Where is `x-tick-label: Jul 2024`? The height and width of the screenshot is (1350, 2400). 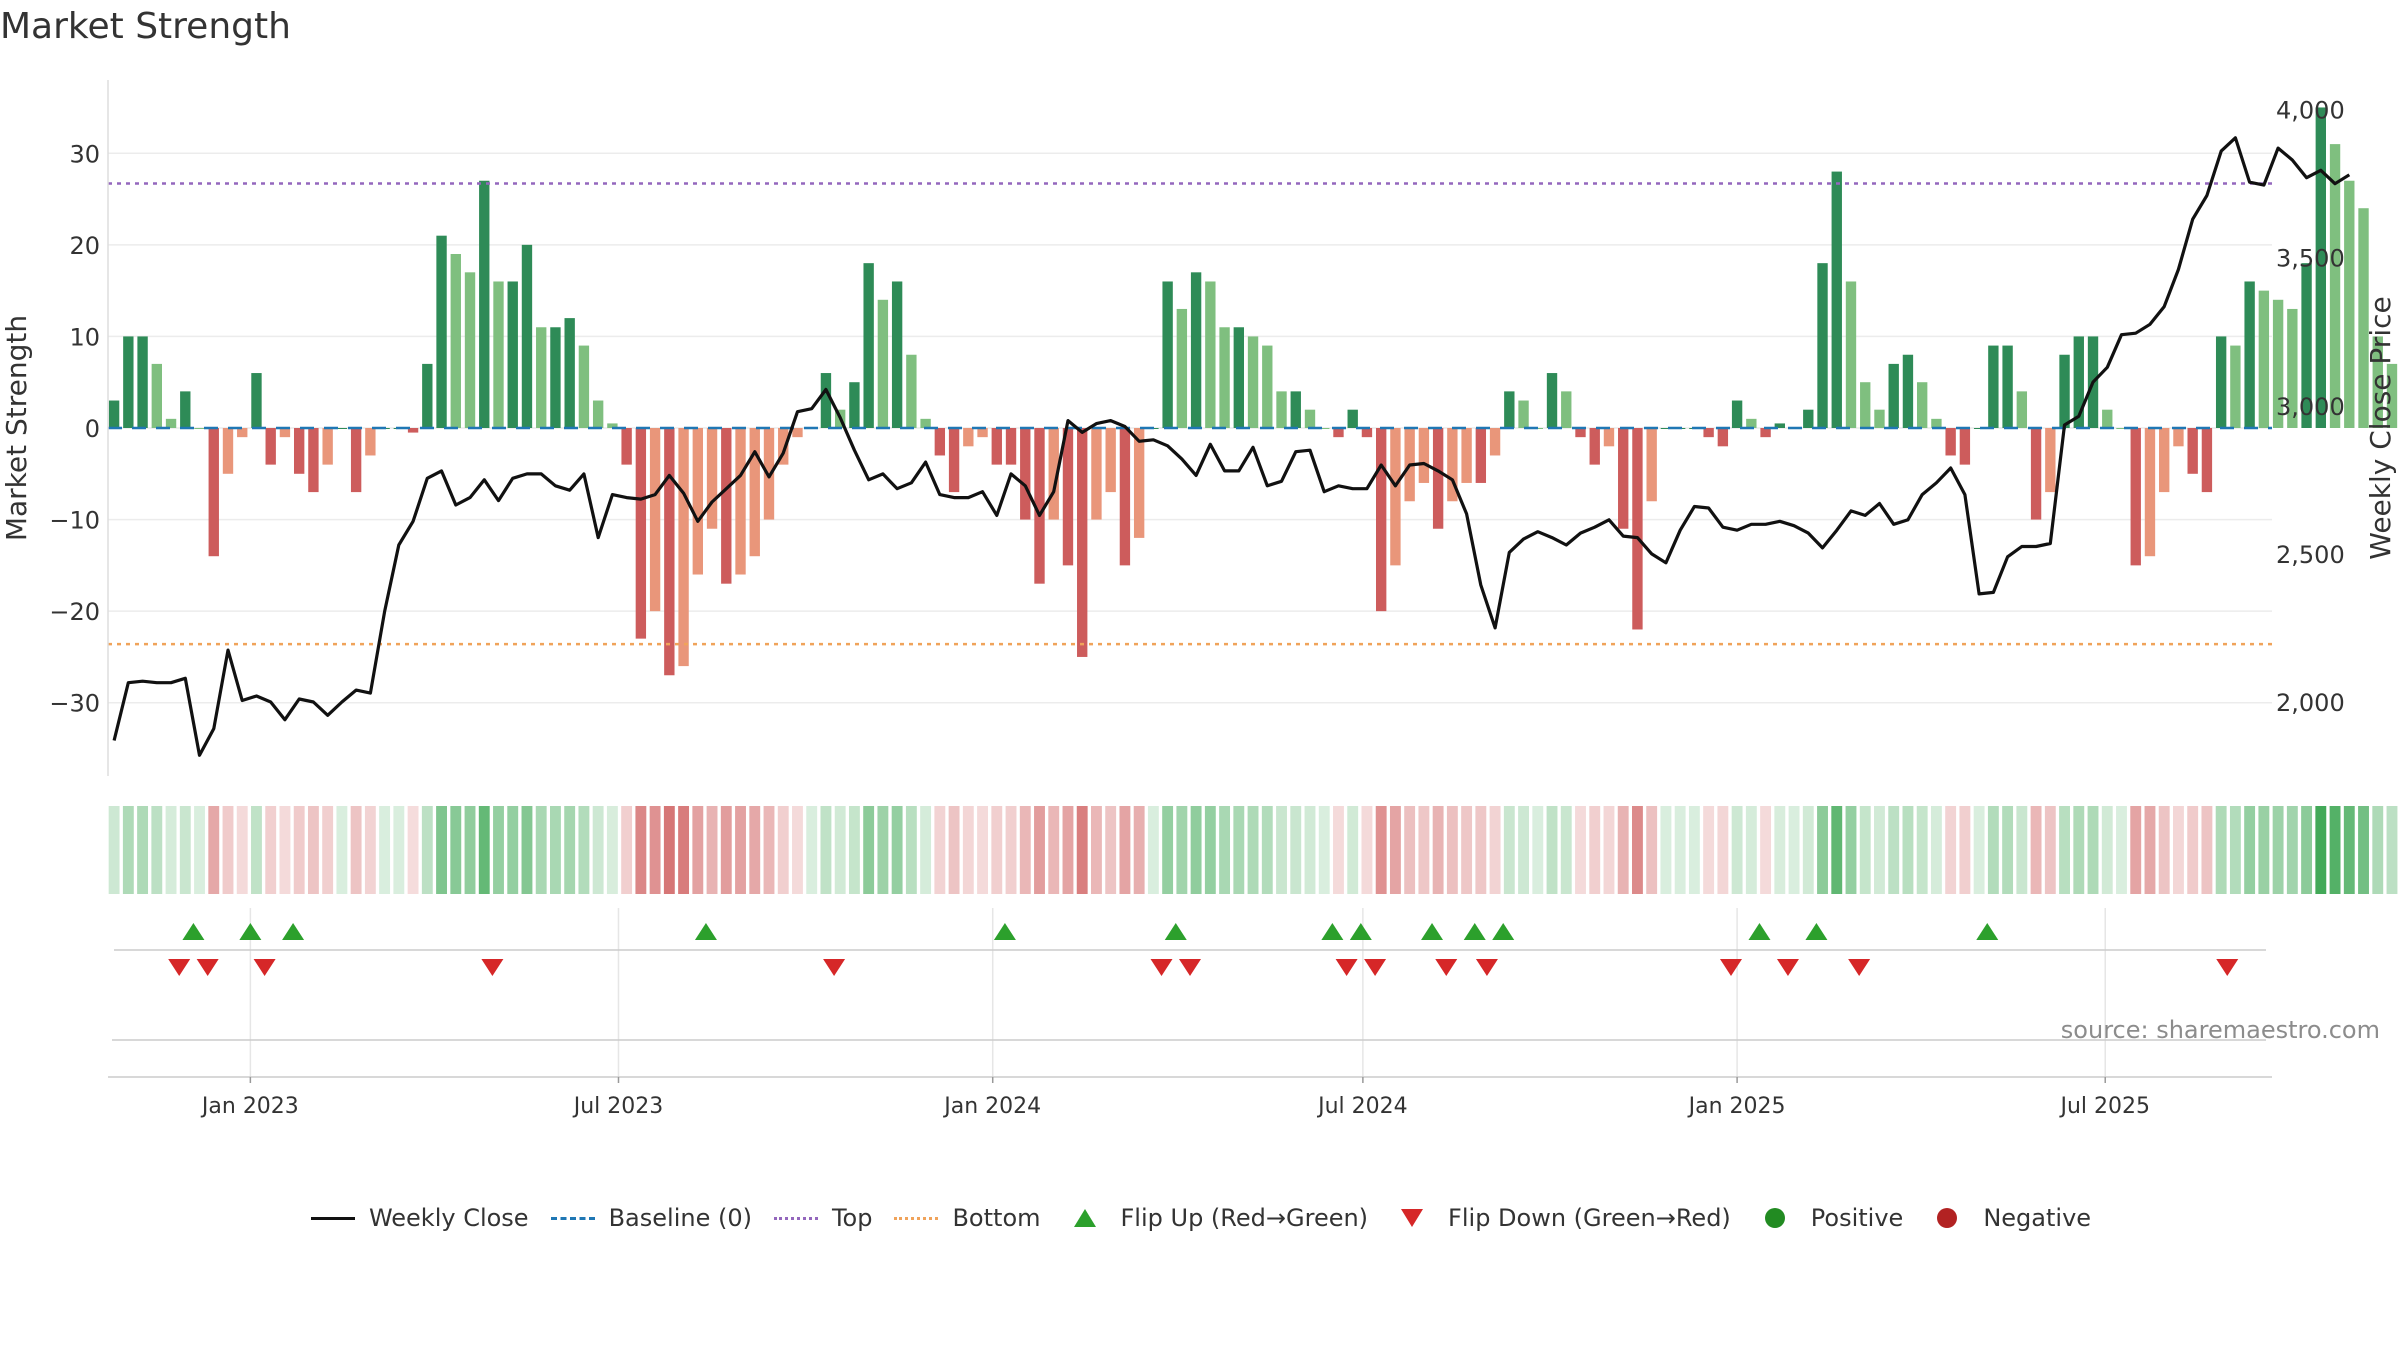
x-tick-label: Jul 2024 is located at coordinates (1362, 1106).